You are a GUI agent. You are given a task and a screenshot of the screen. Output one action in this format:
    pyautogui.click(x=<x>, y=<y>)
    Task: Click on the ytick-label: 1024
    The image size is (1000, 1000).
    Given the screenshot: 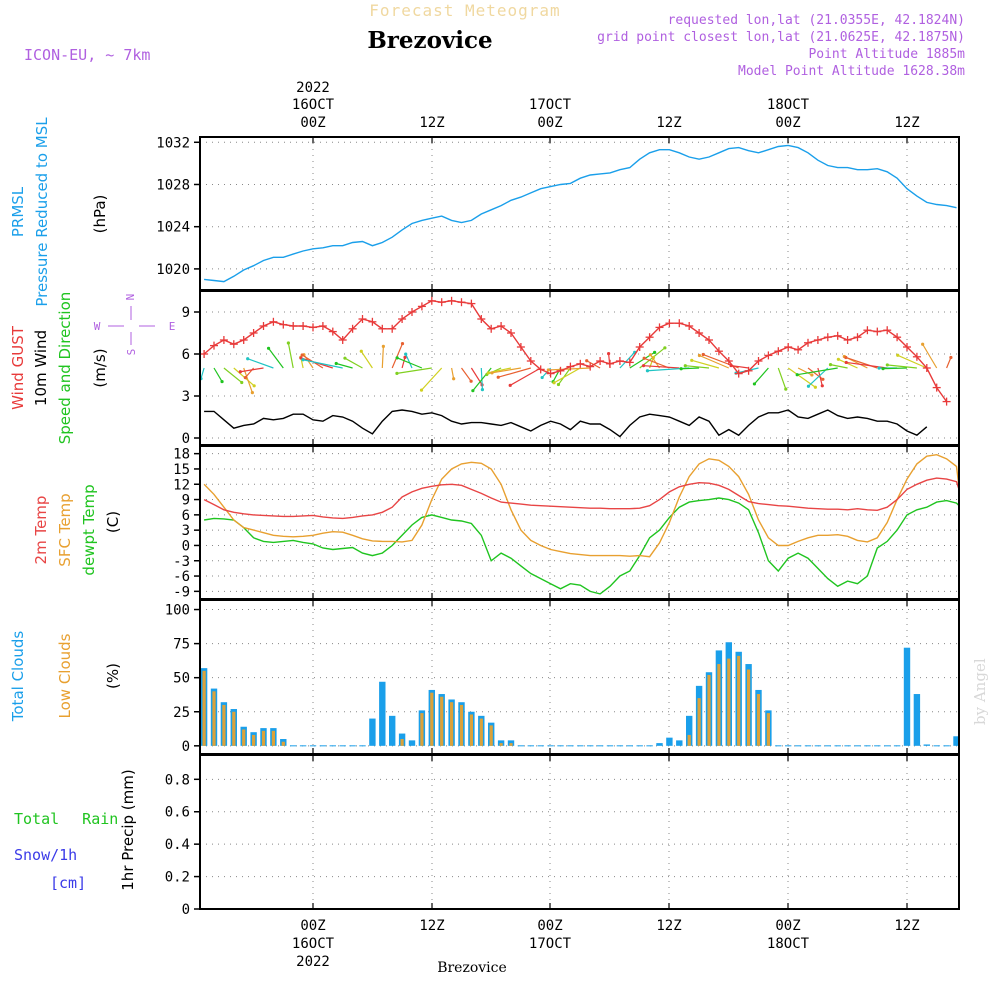 What is the action you would take?
    pyautogui.click(x=173, y=228)
    